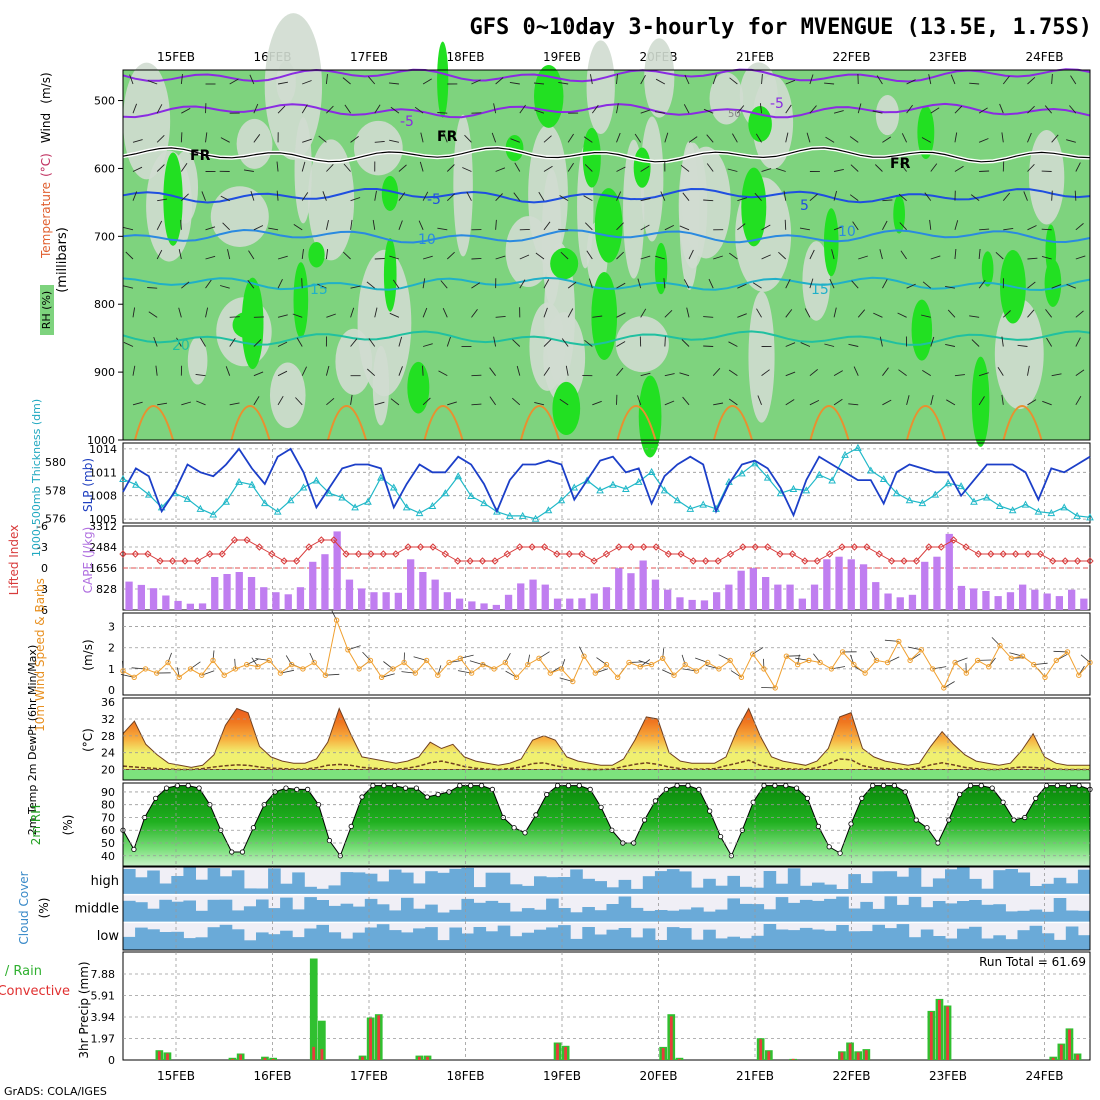 The width and height of the screenshot is (1100, 1100). I want to click on footer-credit: GrADS: COLA/IGES, so click(55, 1091).